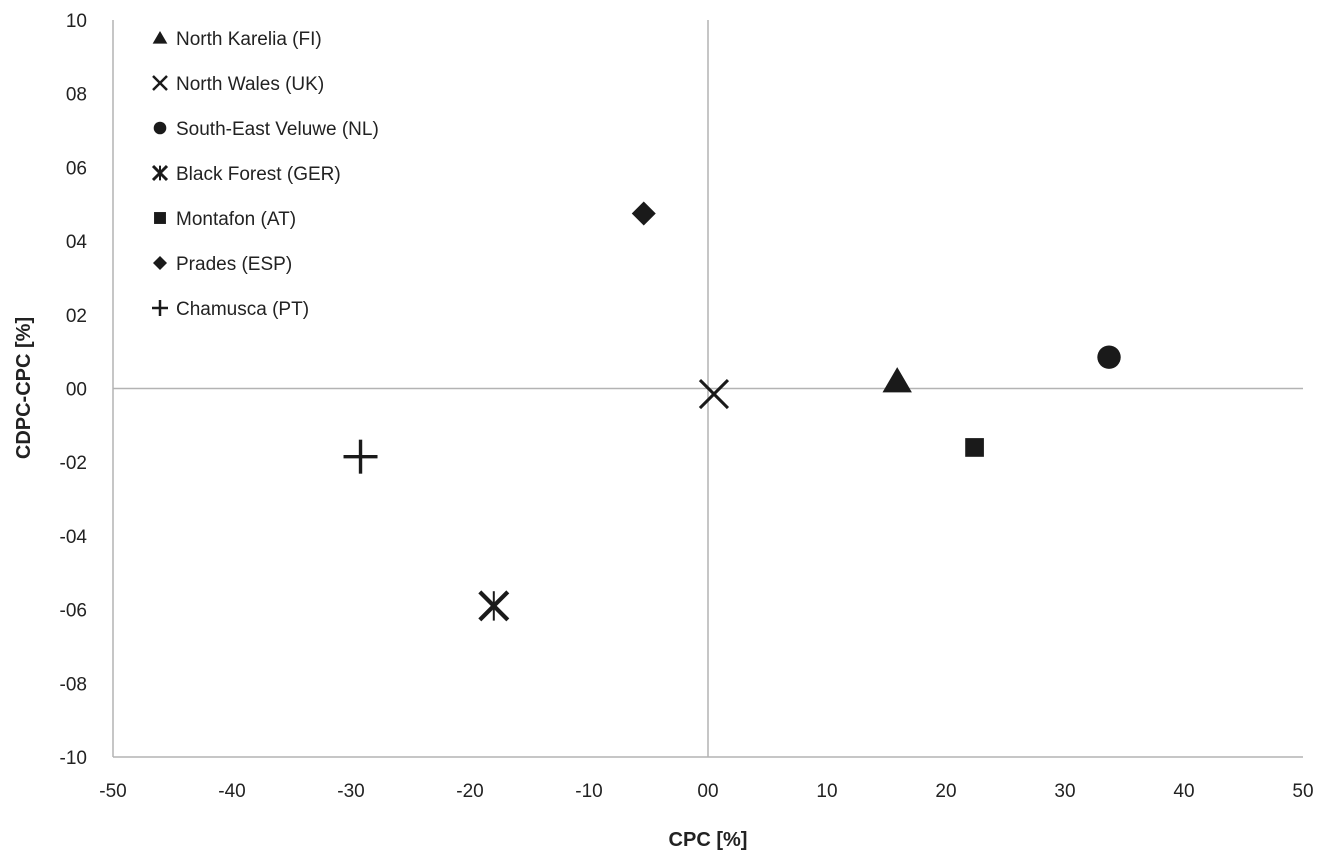 The image size is (1337, 854). I want to click on legend-item: Prades (ESP), so click(222, 264).